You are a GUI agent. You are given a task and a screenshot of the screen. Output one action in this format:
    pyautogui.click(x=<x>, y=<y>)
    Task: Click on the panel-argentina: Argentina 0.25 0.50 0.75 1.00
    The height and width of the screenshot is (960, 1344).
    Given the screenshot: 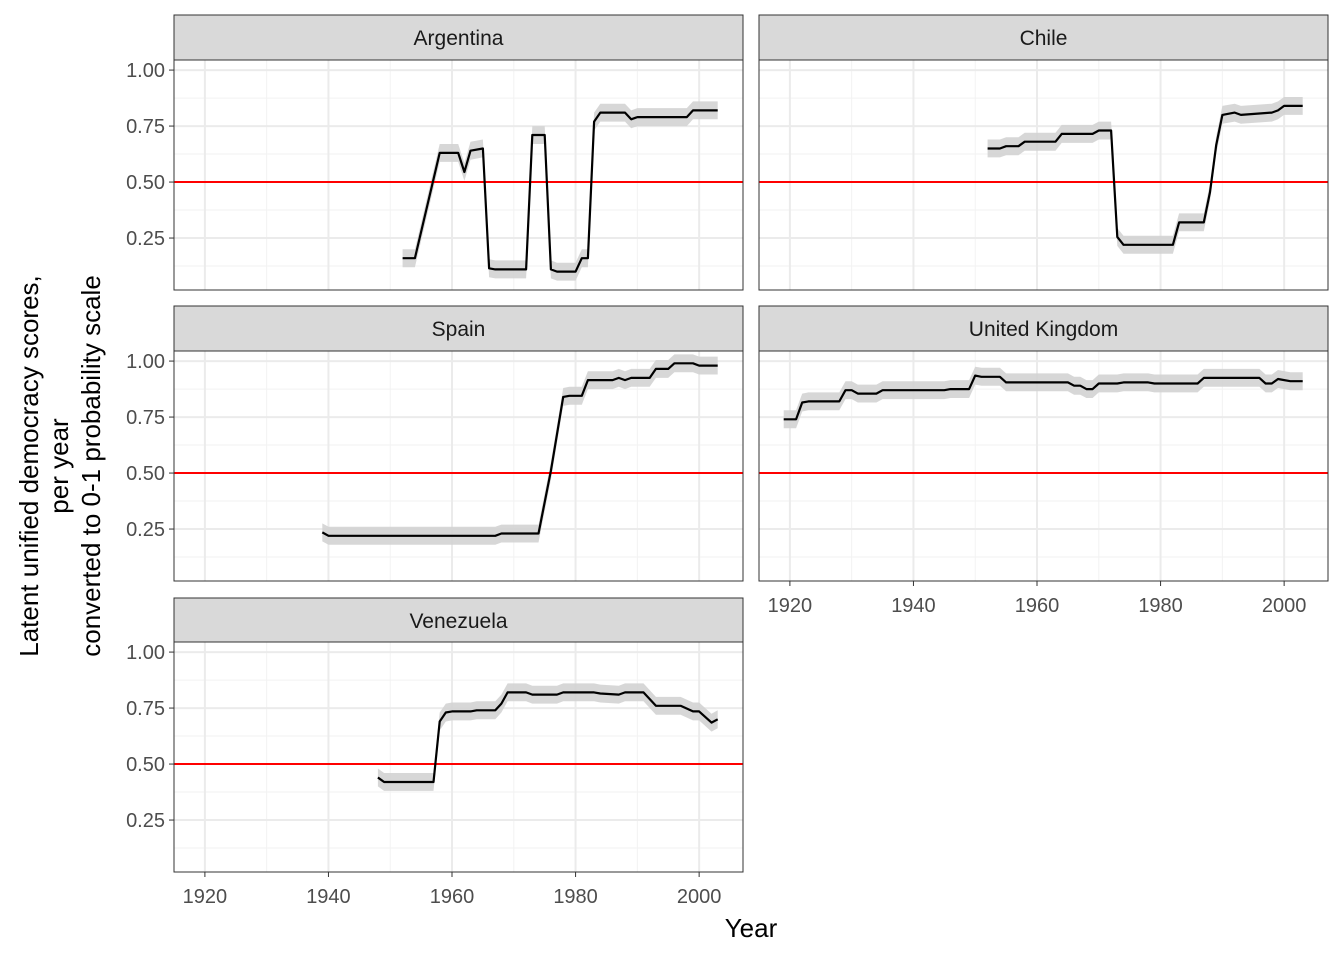 What is the action you would take?
    pyautogui.click(x=435, y=152)
    